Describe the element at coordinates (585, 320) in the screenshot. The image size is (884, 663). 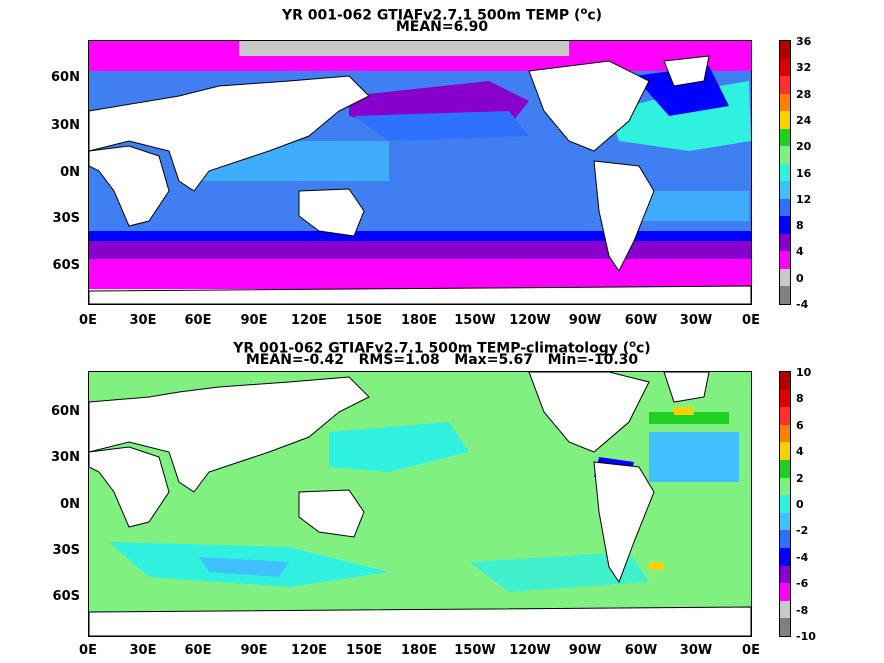
I see `top-lon-label: 90W` at that location.